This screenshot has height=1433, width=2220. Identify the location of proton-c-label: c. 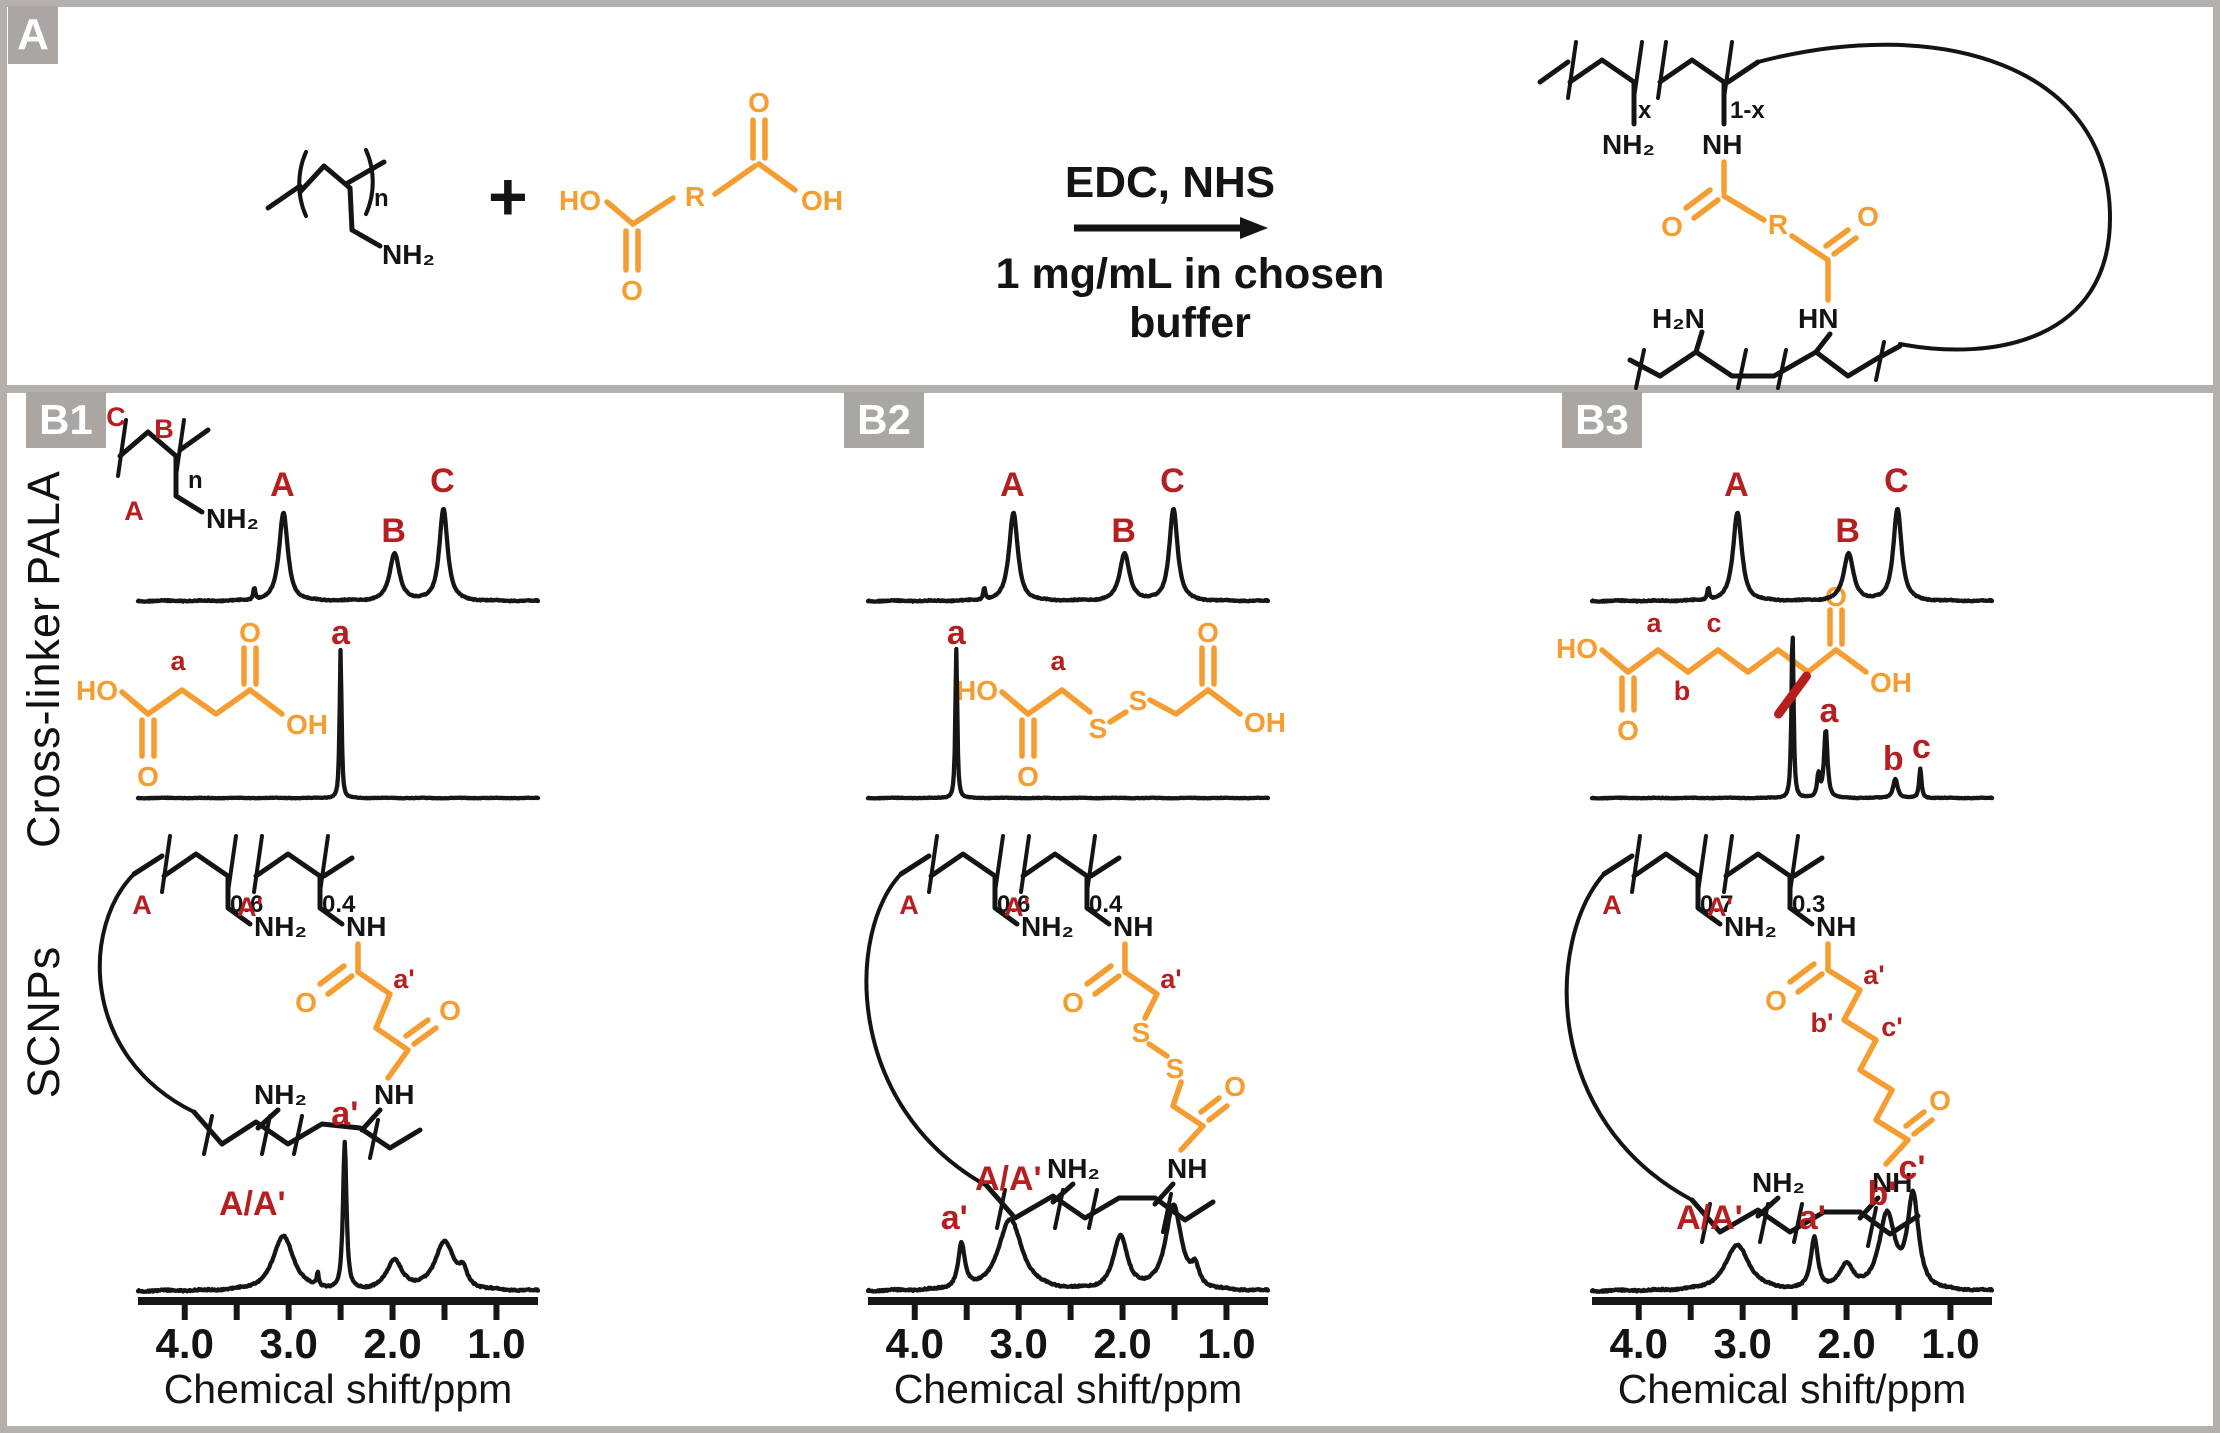
(1713, 623).